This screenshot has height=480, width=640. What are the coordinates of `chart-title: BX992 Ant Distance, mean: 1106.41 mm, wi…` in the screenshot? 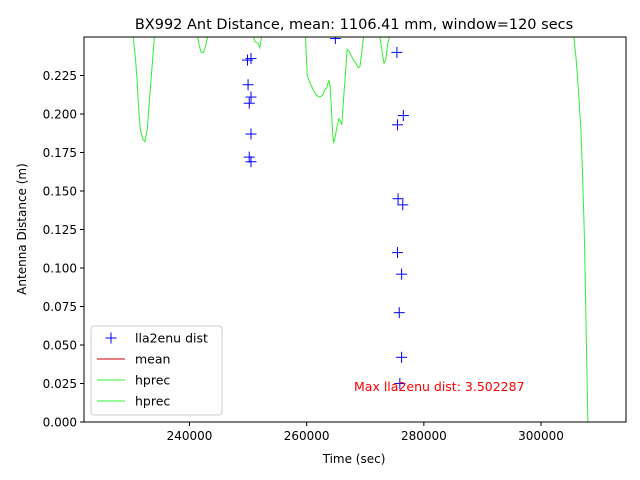 It's located at (354, 25).